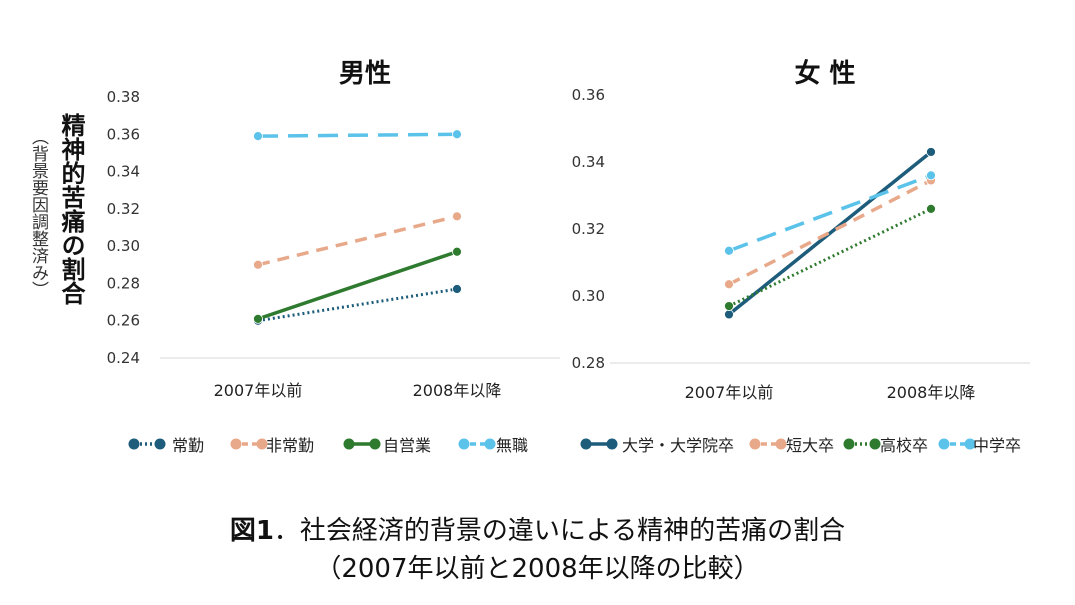 The image size is (1075, 605). Describe the element at coordinates (123, 321) in the screenshot. I see `y-tick-label: 0.26` at that location.